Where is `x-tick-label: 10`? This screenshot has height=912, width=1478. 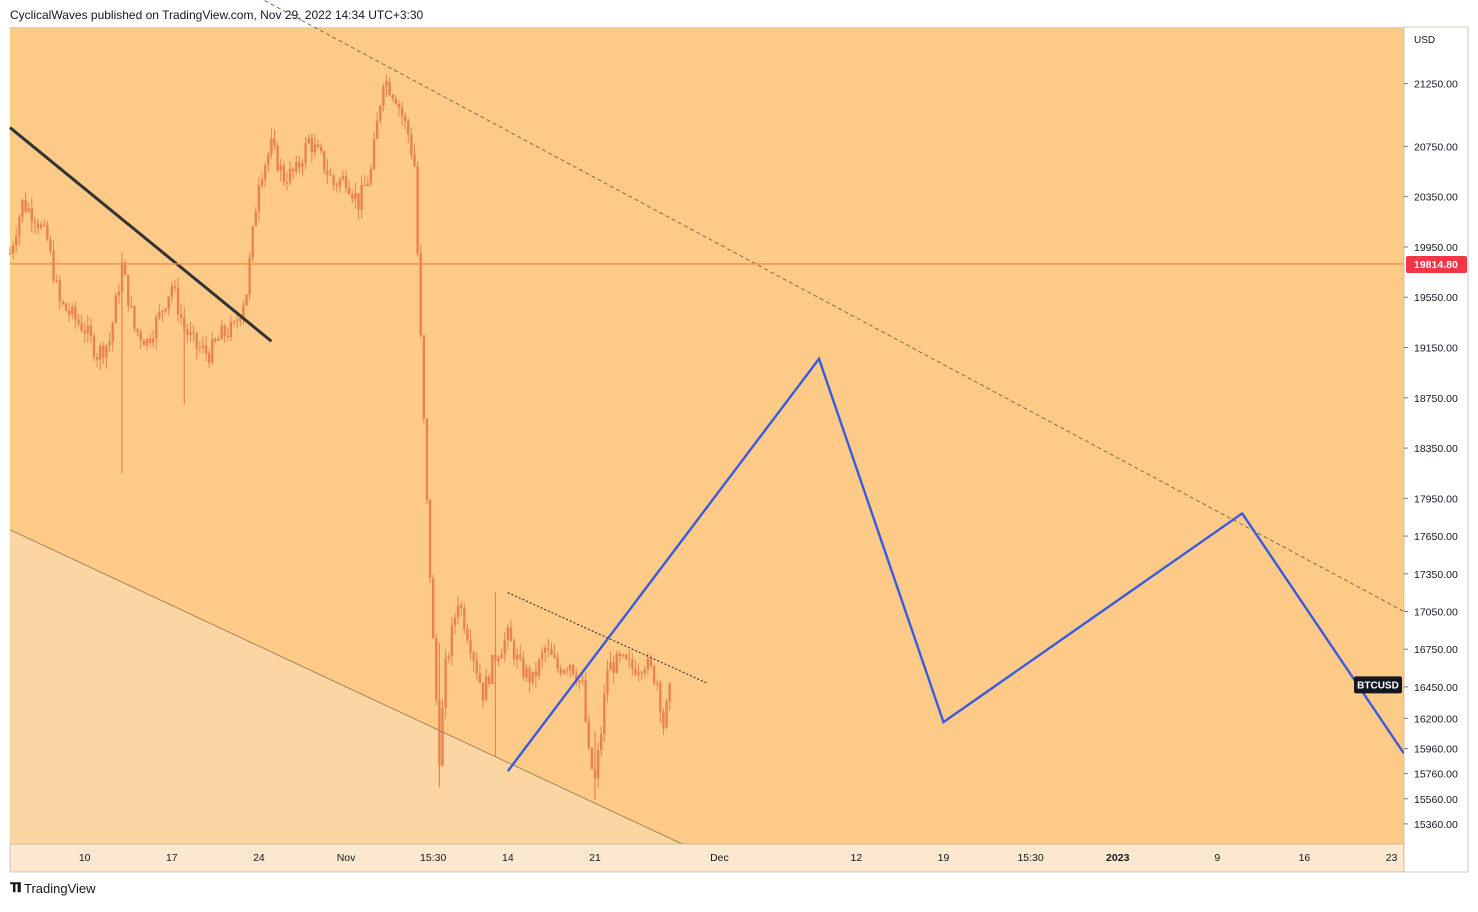 x-tick-label: 10 is located at coordinates (85, 858).